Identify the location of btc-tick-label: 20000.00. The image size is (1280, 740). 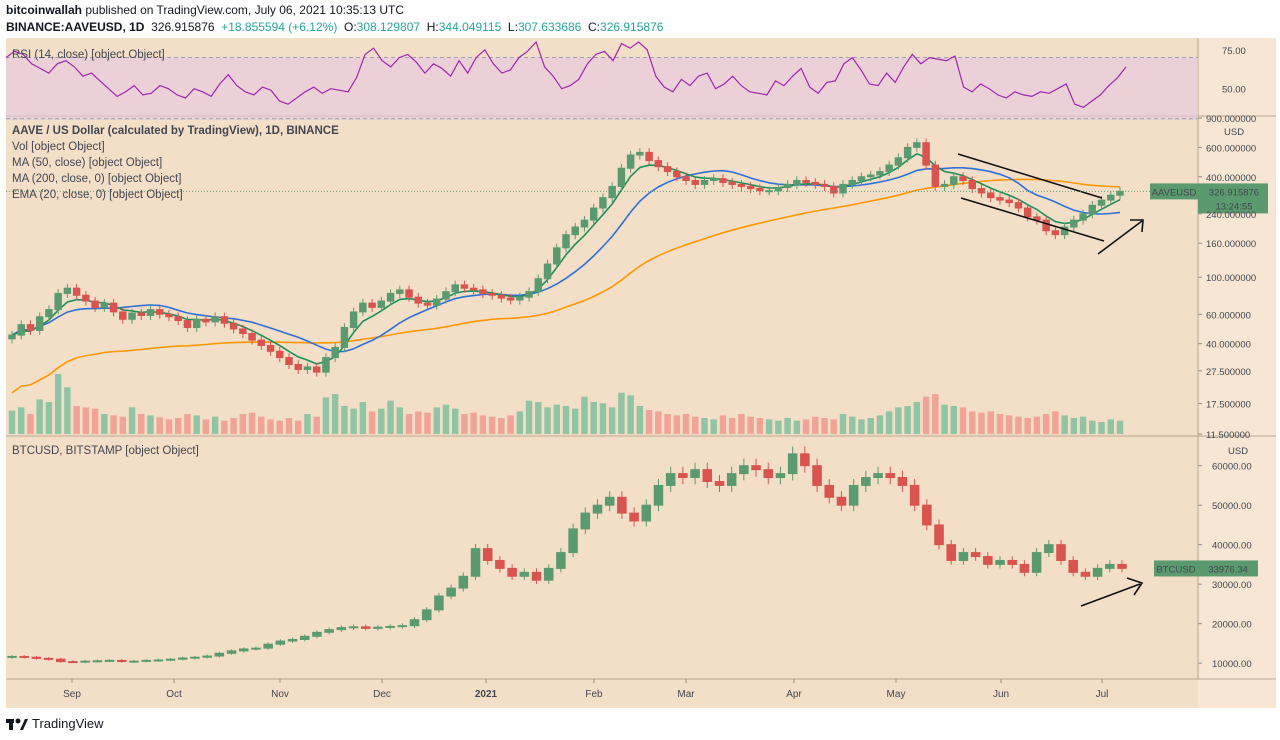
(1232, 625).